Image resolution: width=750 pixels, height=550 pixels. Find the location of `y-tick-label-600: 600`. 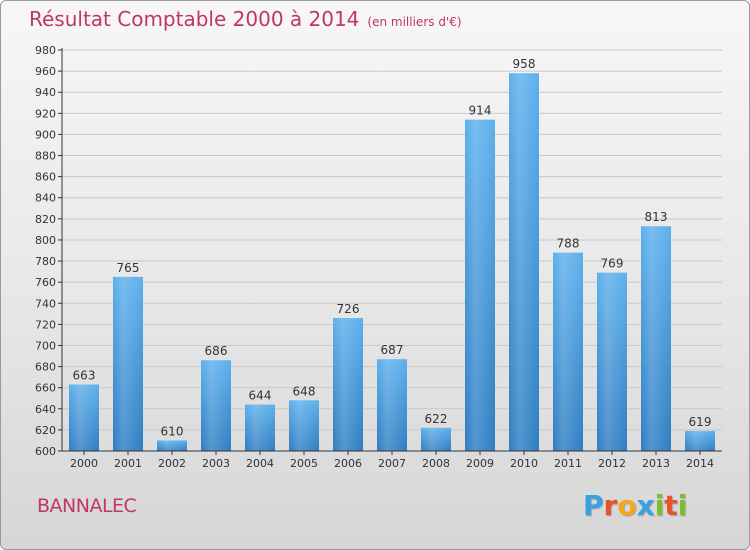

y-tick-label-600: 600 is located at coordinates (45, 451).